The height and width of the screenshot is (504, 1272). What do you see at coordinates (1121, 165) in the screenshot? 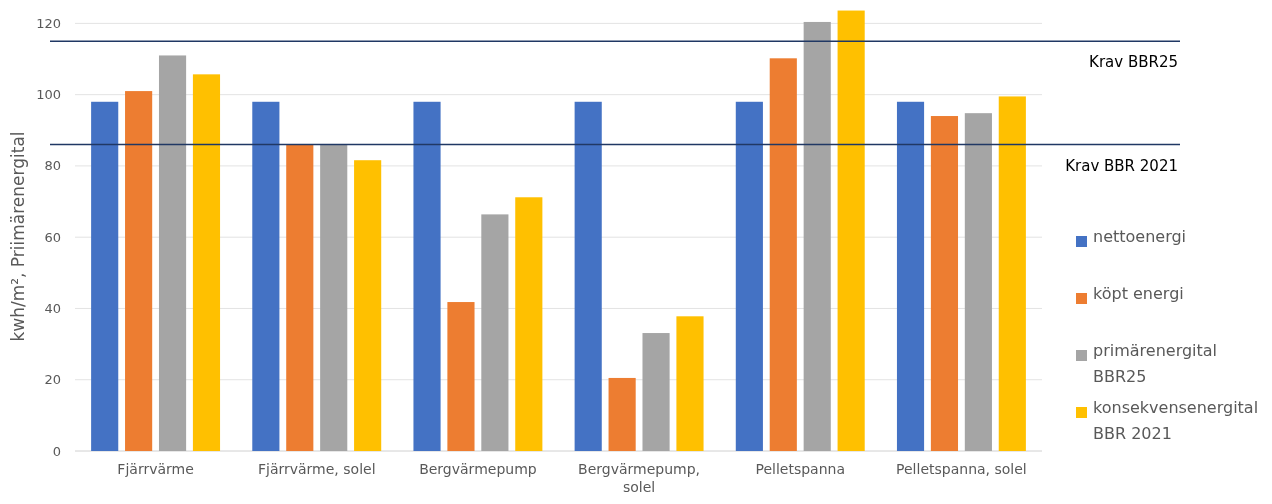
I see `ref-line-label: Krav BBR 2021` at bounding box center [1121, 165].